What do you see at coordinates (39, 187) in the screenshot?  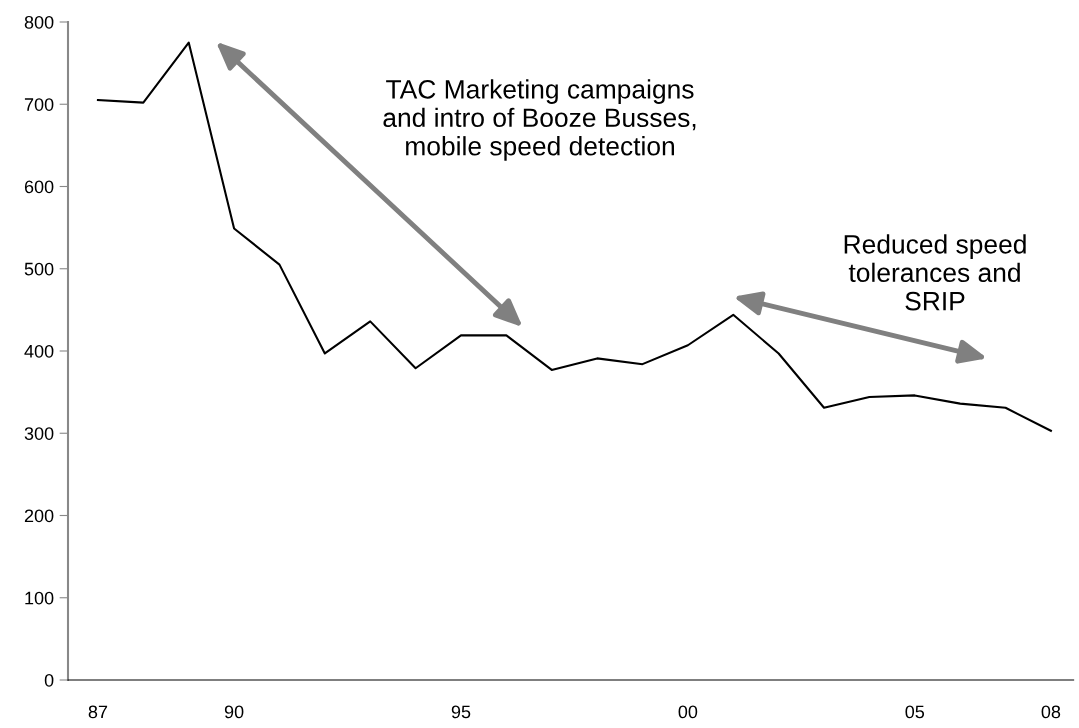 I see `y-tick-label: 600` at bounding box center [39, 187].